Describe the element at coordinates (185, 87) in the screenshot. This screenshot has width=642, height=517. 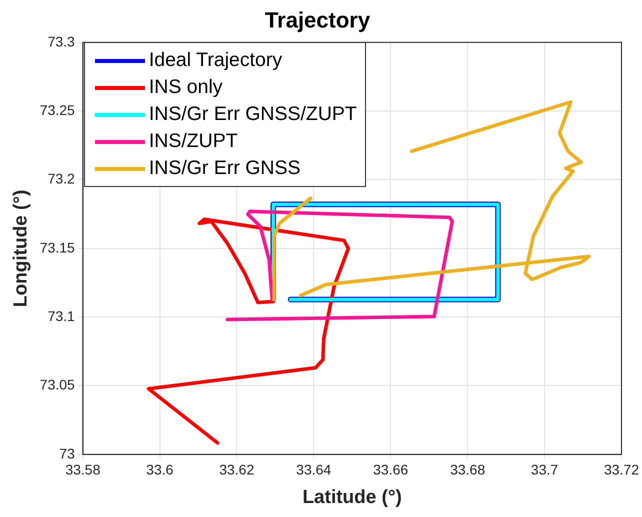
I see `legend-label: INS only` at that location.